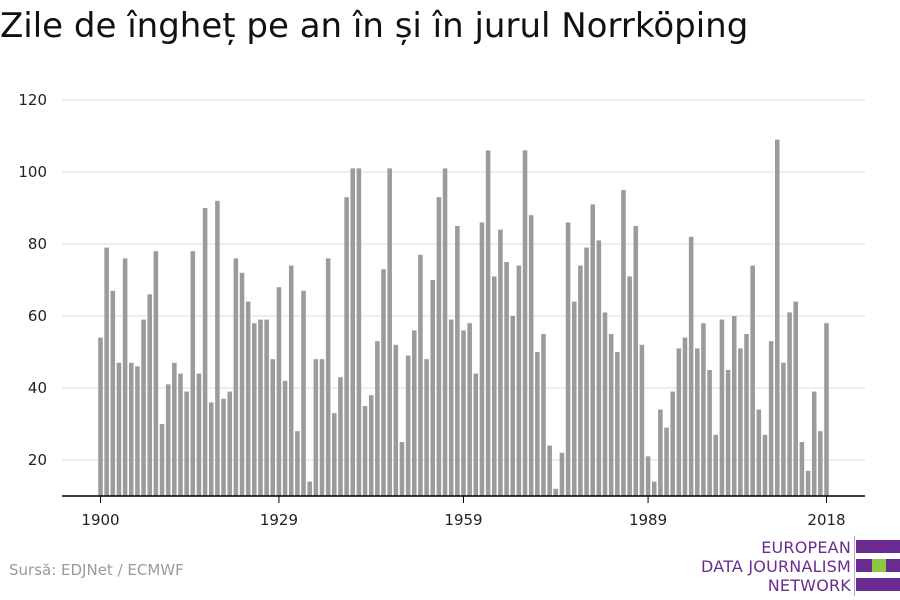  What do you see at coordinates (37, 244) in the screenshot?
I see `y-tick-label: 80` at bounding box center [37, 244].